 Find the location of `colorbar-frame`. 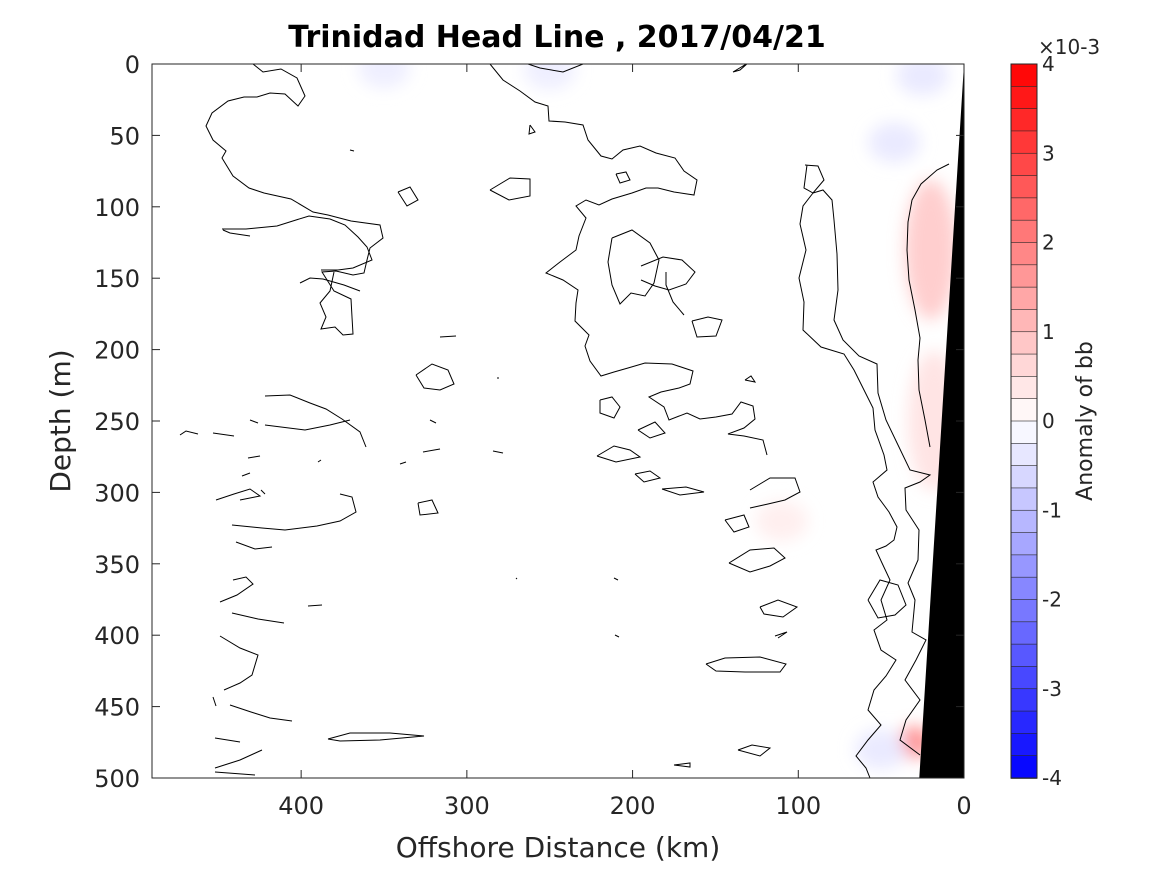

colorbar-frame is located at coordinates (1024, 421).